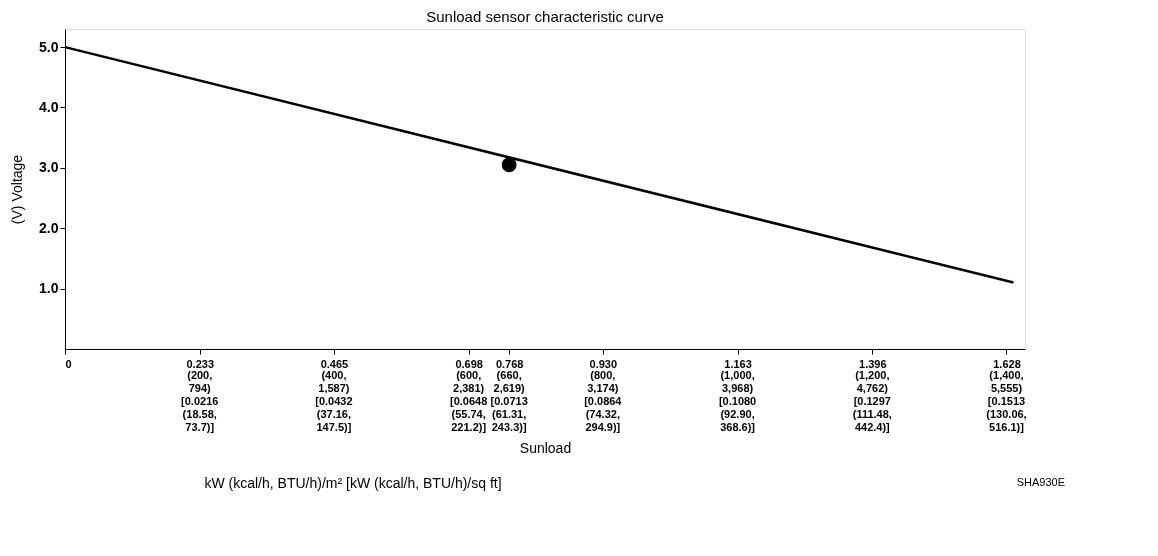 This screenshot has width=1158, height=556. Describe the element at coordinates (738, 363) in the screenshot. I see `x-tick-label: 1.163` at that location.